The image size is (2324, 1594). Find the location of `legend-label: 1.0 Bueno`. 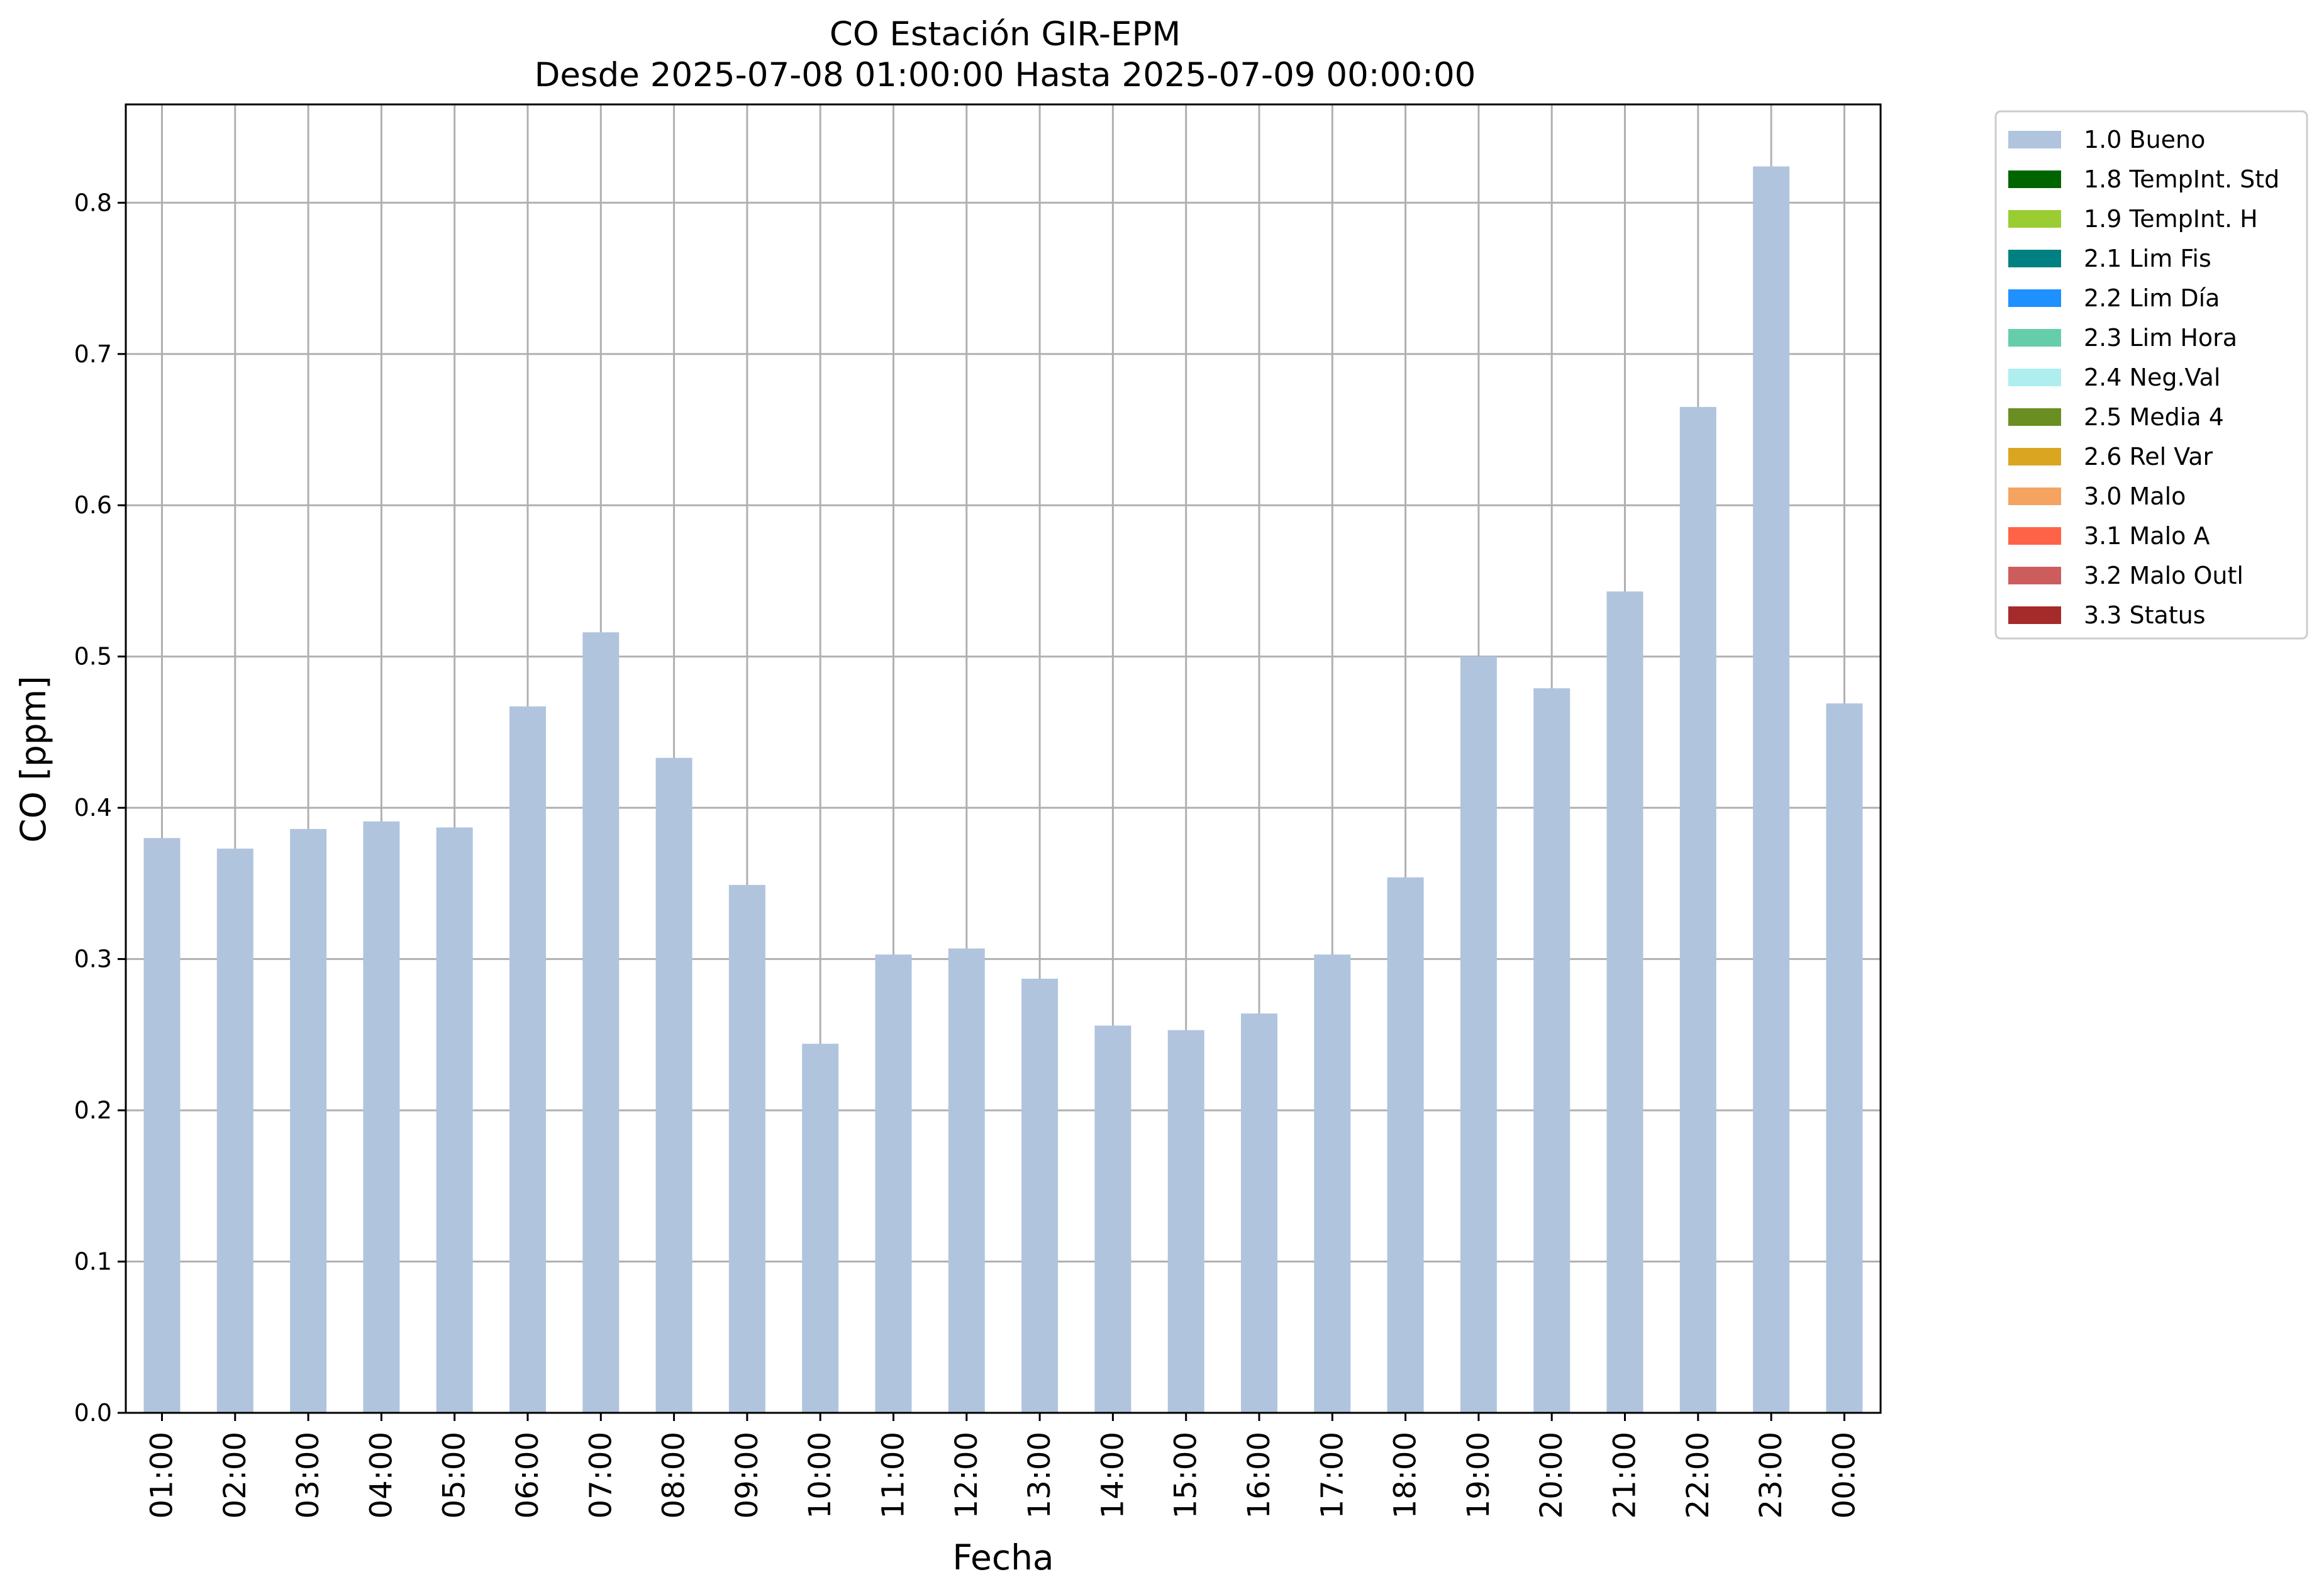

legend-label: 1.0 Bueno is located at coordinates (2144, 139).